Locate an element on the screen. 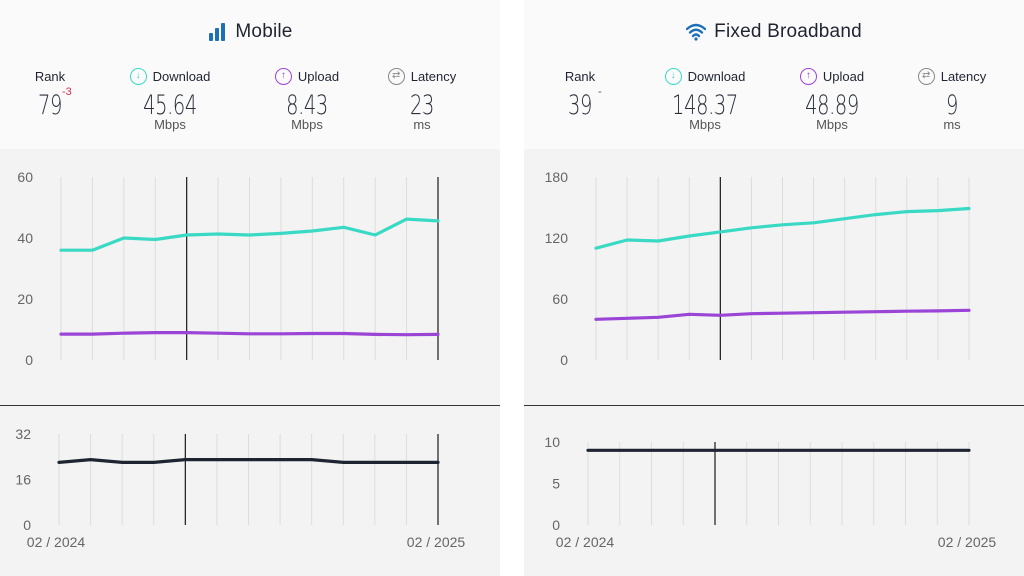  y-tick-label: 180 is located at coordinates (557, 177).